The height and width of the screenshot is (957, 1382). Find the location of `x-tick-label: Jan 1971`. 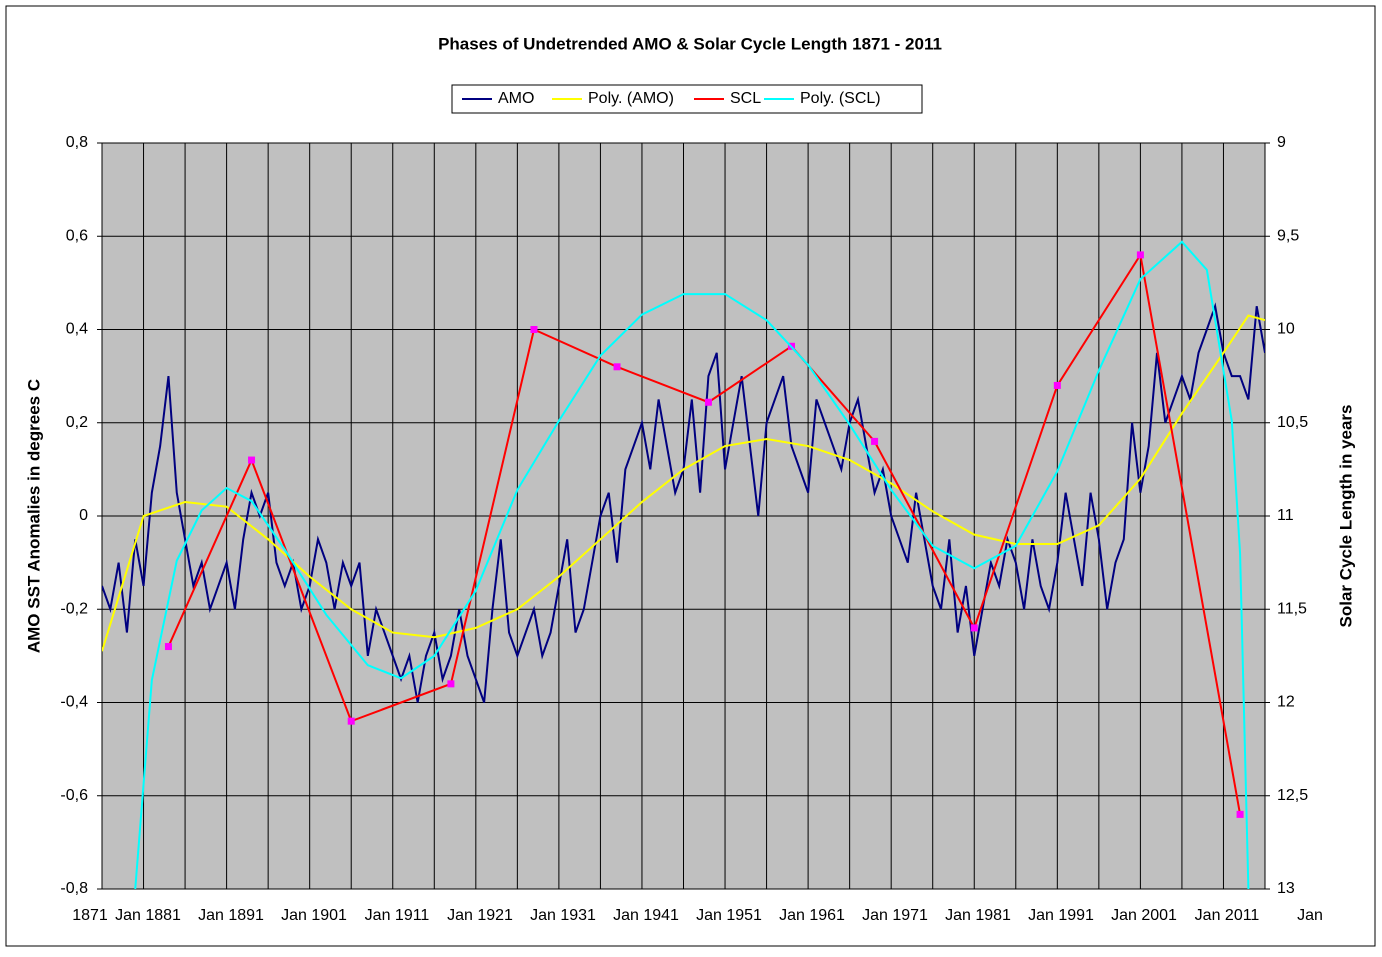

x-tick-label: Jan 1971 is located at coordinates (895, 915).